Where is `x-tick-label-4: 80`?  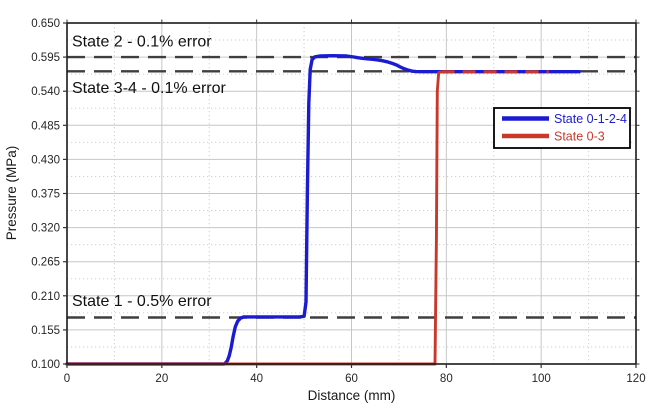
x-tick-label-4: 80 is located at coordinates (446, 379).